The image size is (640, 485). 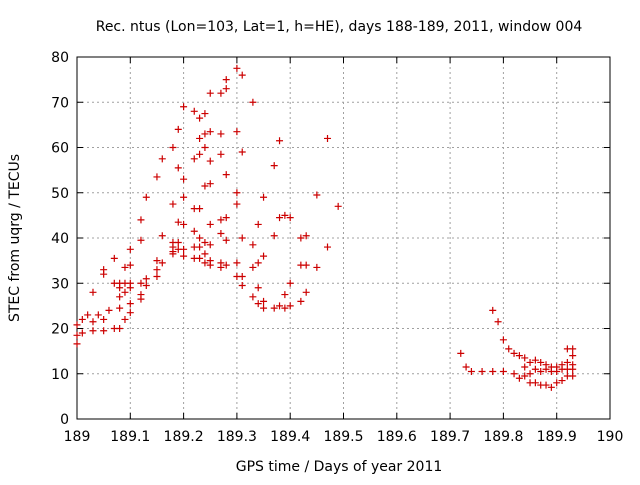 What do you see at coordinates (339, 467) in the screenshot?
I see `x-axis-label: GPS time / Days of year 2011` at bounding box center [339, 467].